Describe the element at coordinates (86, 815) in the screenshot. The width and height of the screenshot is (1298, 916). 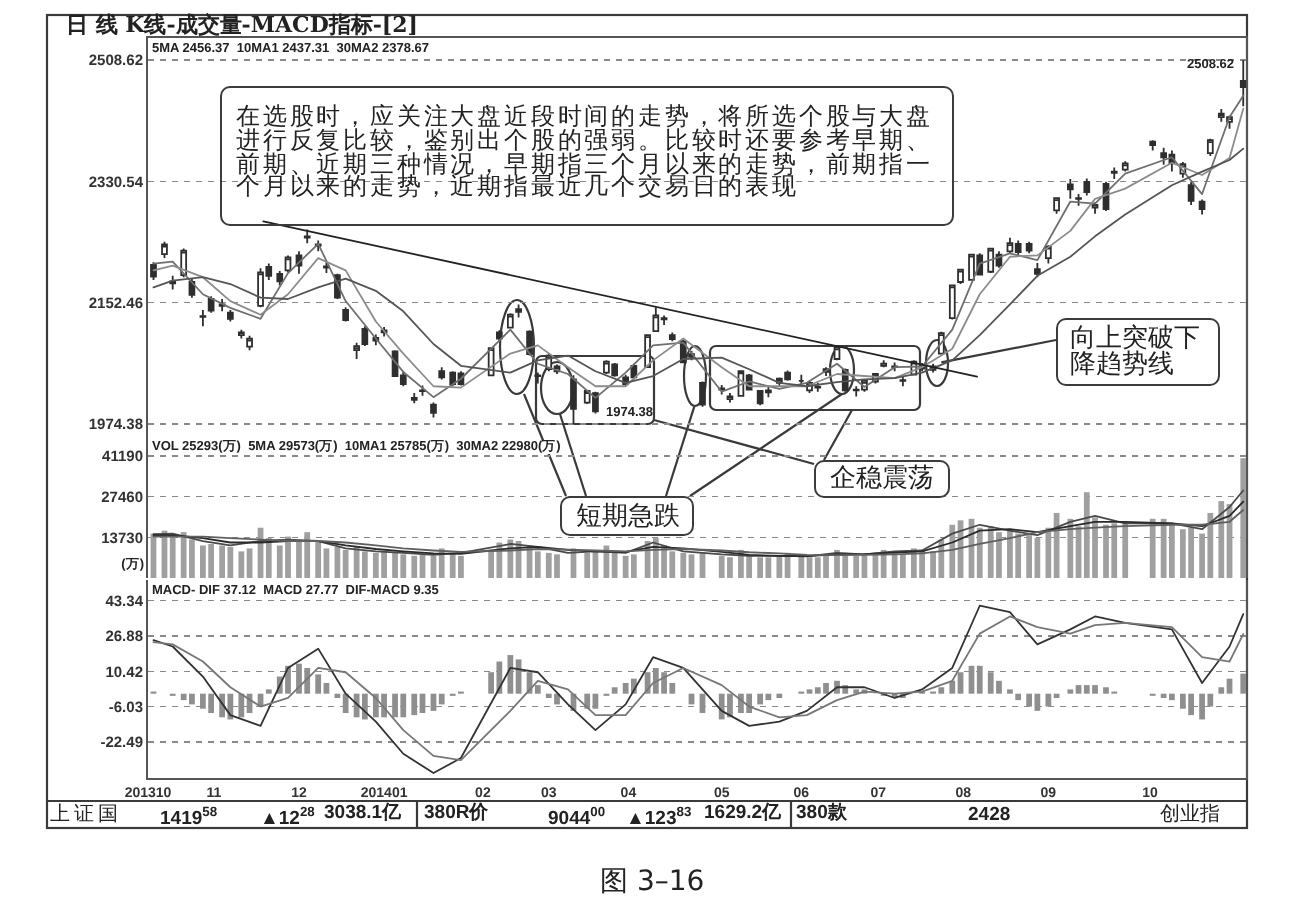
I see `text: 上证国` at that location.